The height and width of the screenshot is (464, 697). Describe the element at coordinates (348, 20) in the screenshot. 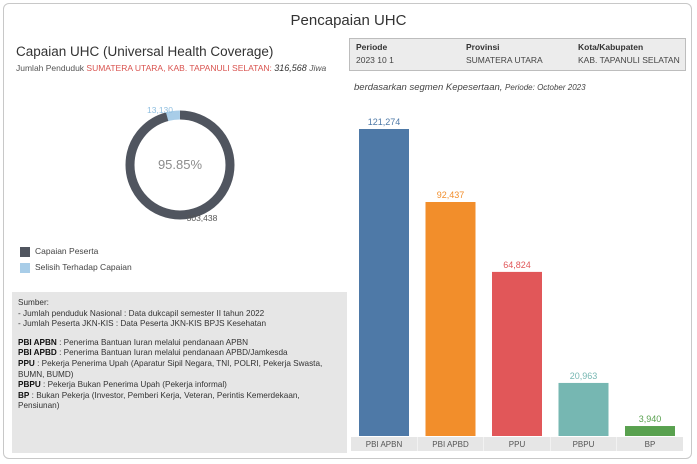

I see `dashboard-title: Pencapaian UHC` at that location.